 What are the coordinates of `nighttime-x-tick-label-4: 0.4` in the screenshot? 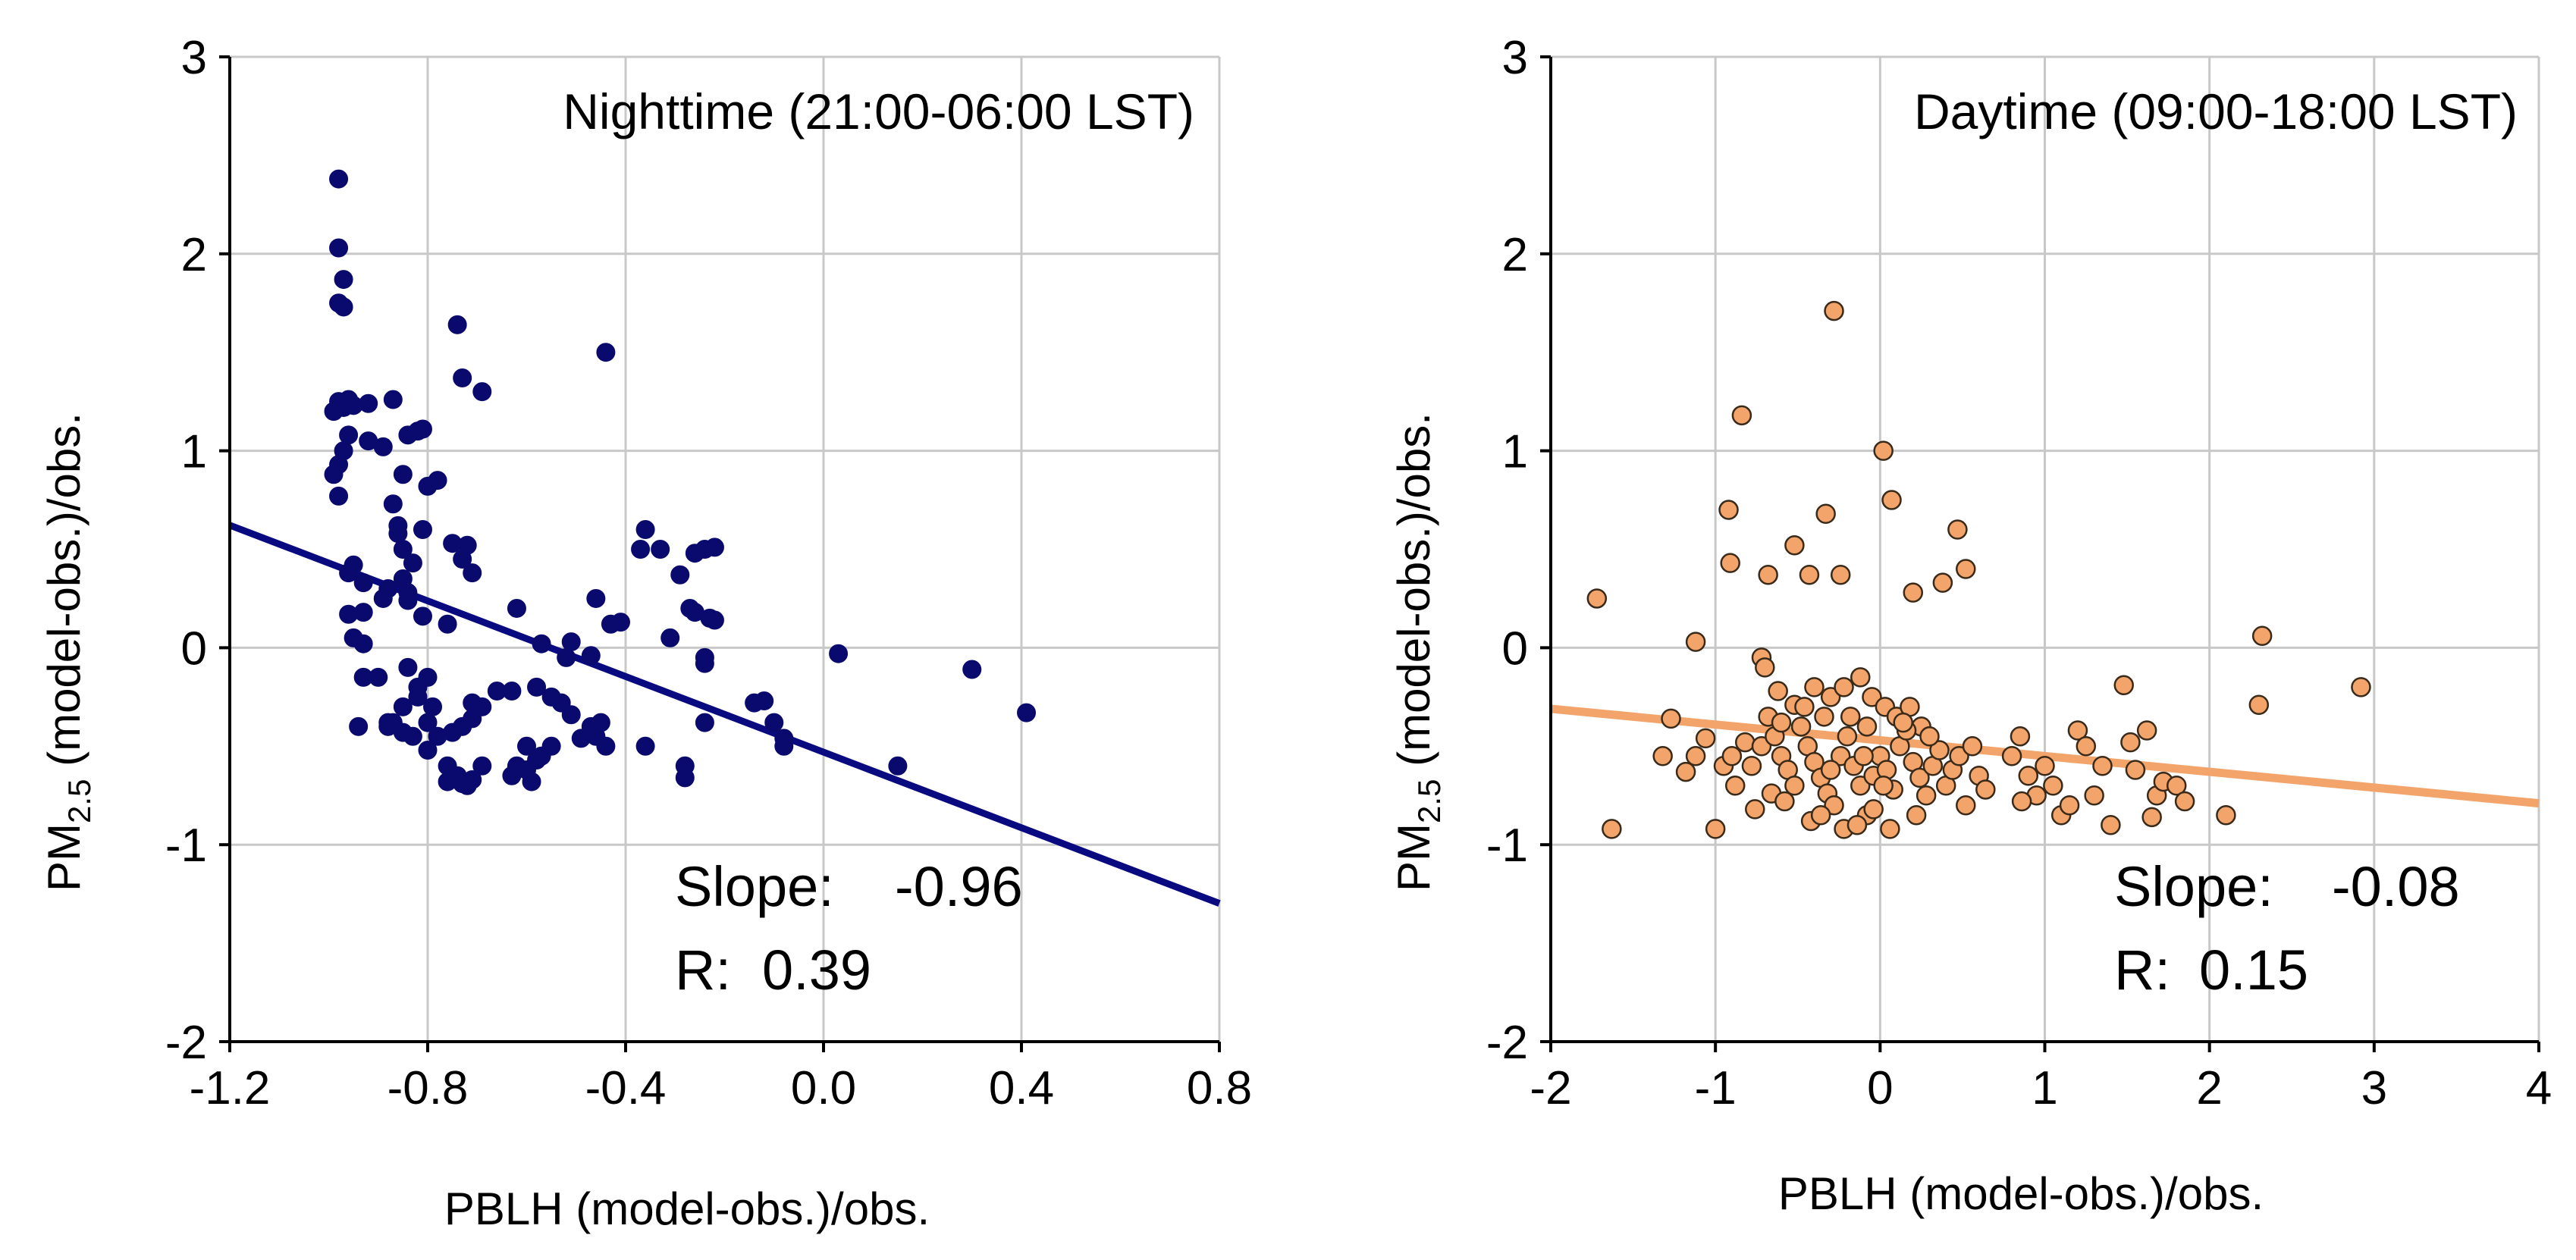 It's located at (1021, 1088).